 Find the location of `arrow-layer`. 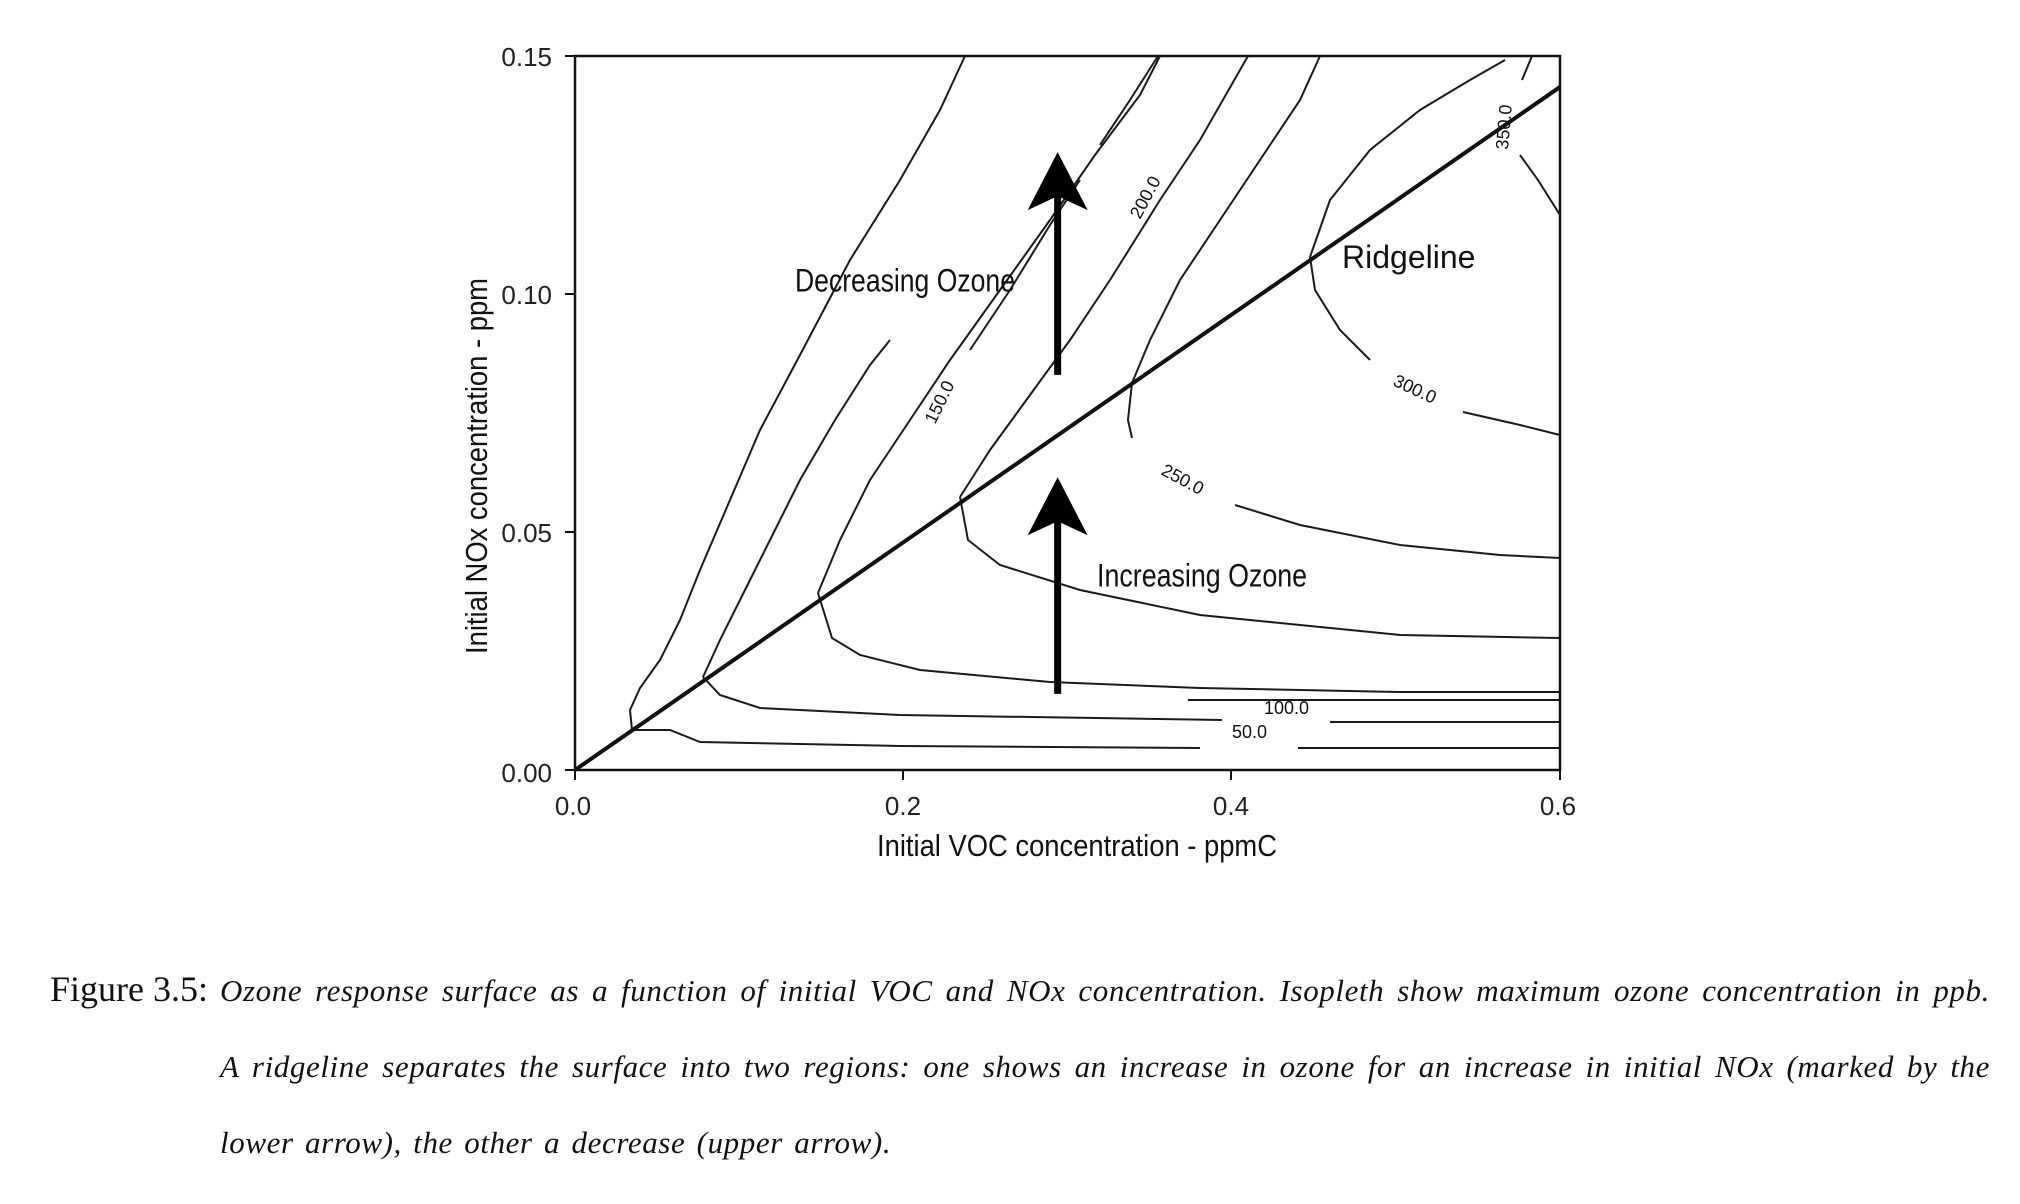

arrow-layer is located at coordinates (1057, 423).